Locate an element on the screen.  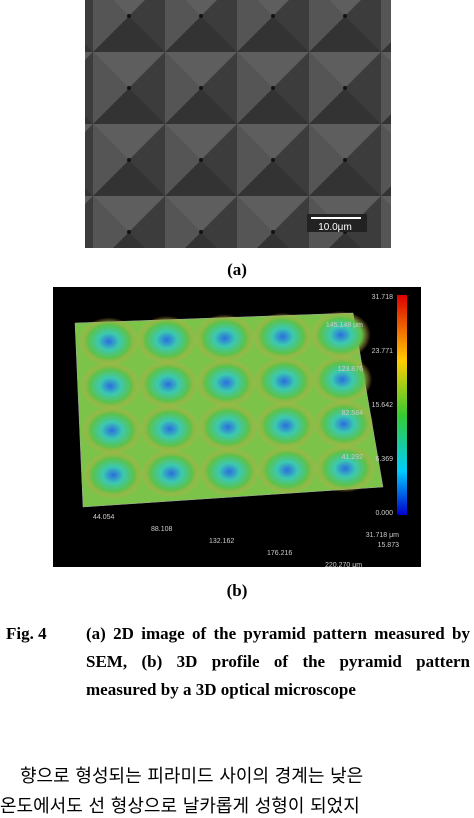
caption-label: Fig. 4 is located at coordinates (26, 633).